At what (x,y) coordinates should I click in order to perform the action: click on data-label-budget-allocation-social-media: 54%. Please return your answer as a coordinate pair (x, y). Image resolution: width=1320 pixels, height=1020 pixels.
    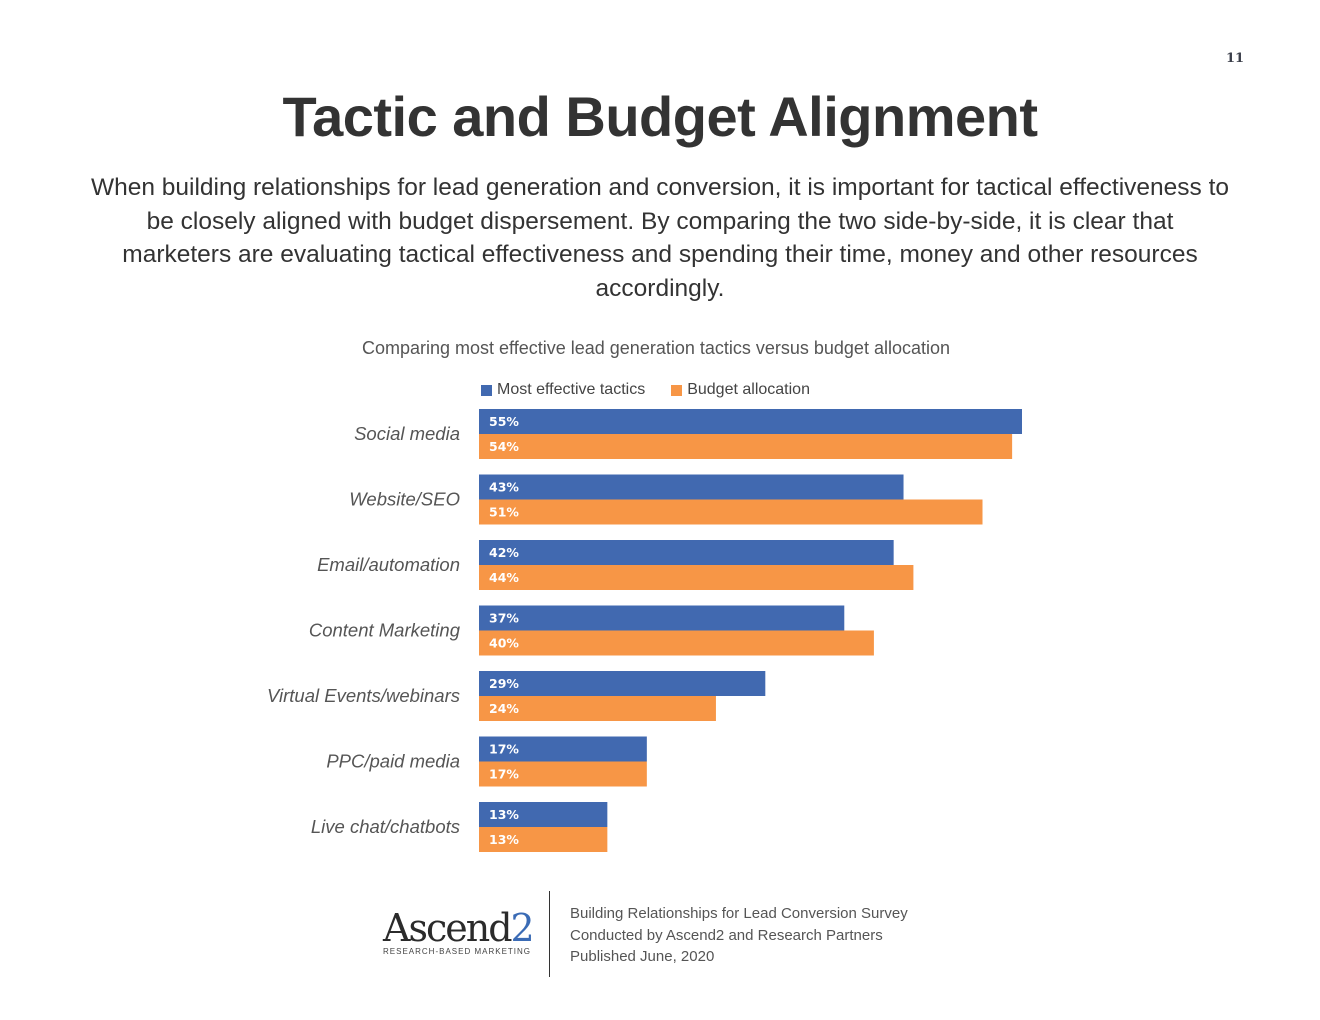
    Looking at the image, I should click on (504, 446).